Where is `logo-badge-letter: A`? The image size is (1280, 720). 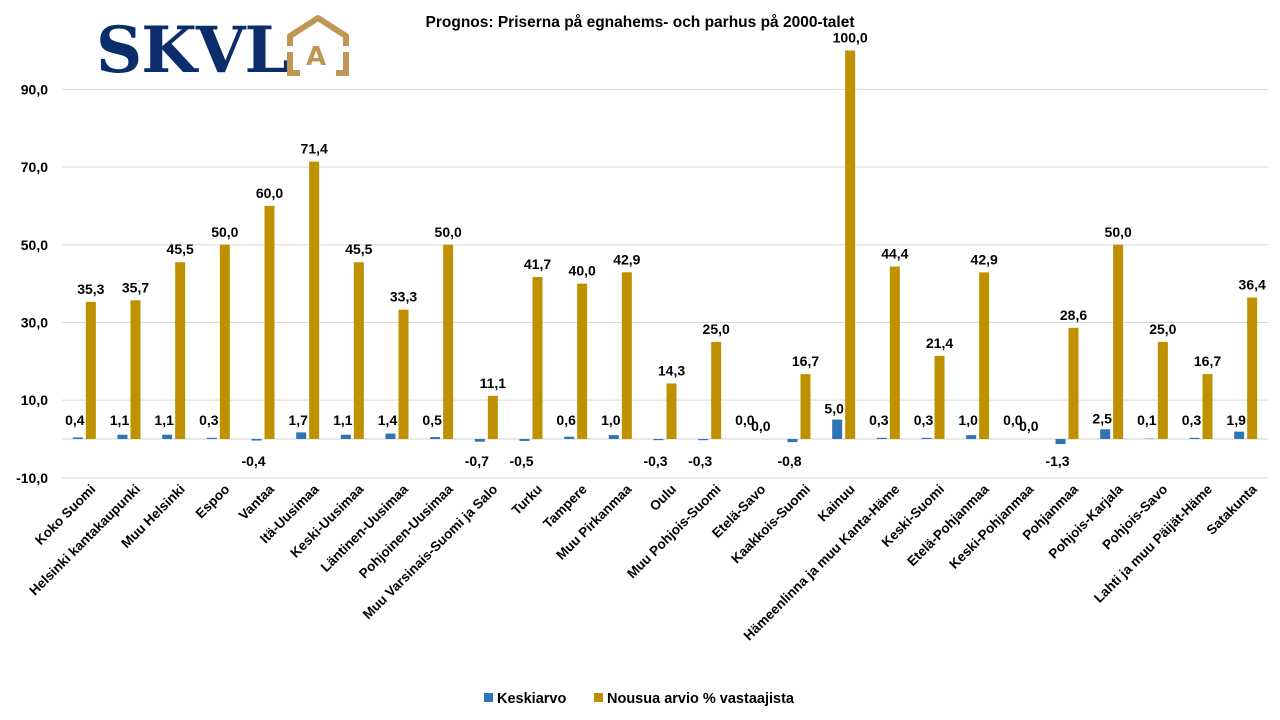
logo-badge-letter: A is located at coordinates (316, 57).